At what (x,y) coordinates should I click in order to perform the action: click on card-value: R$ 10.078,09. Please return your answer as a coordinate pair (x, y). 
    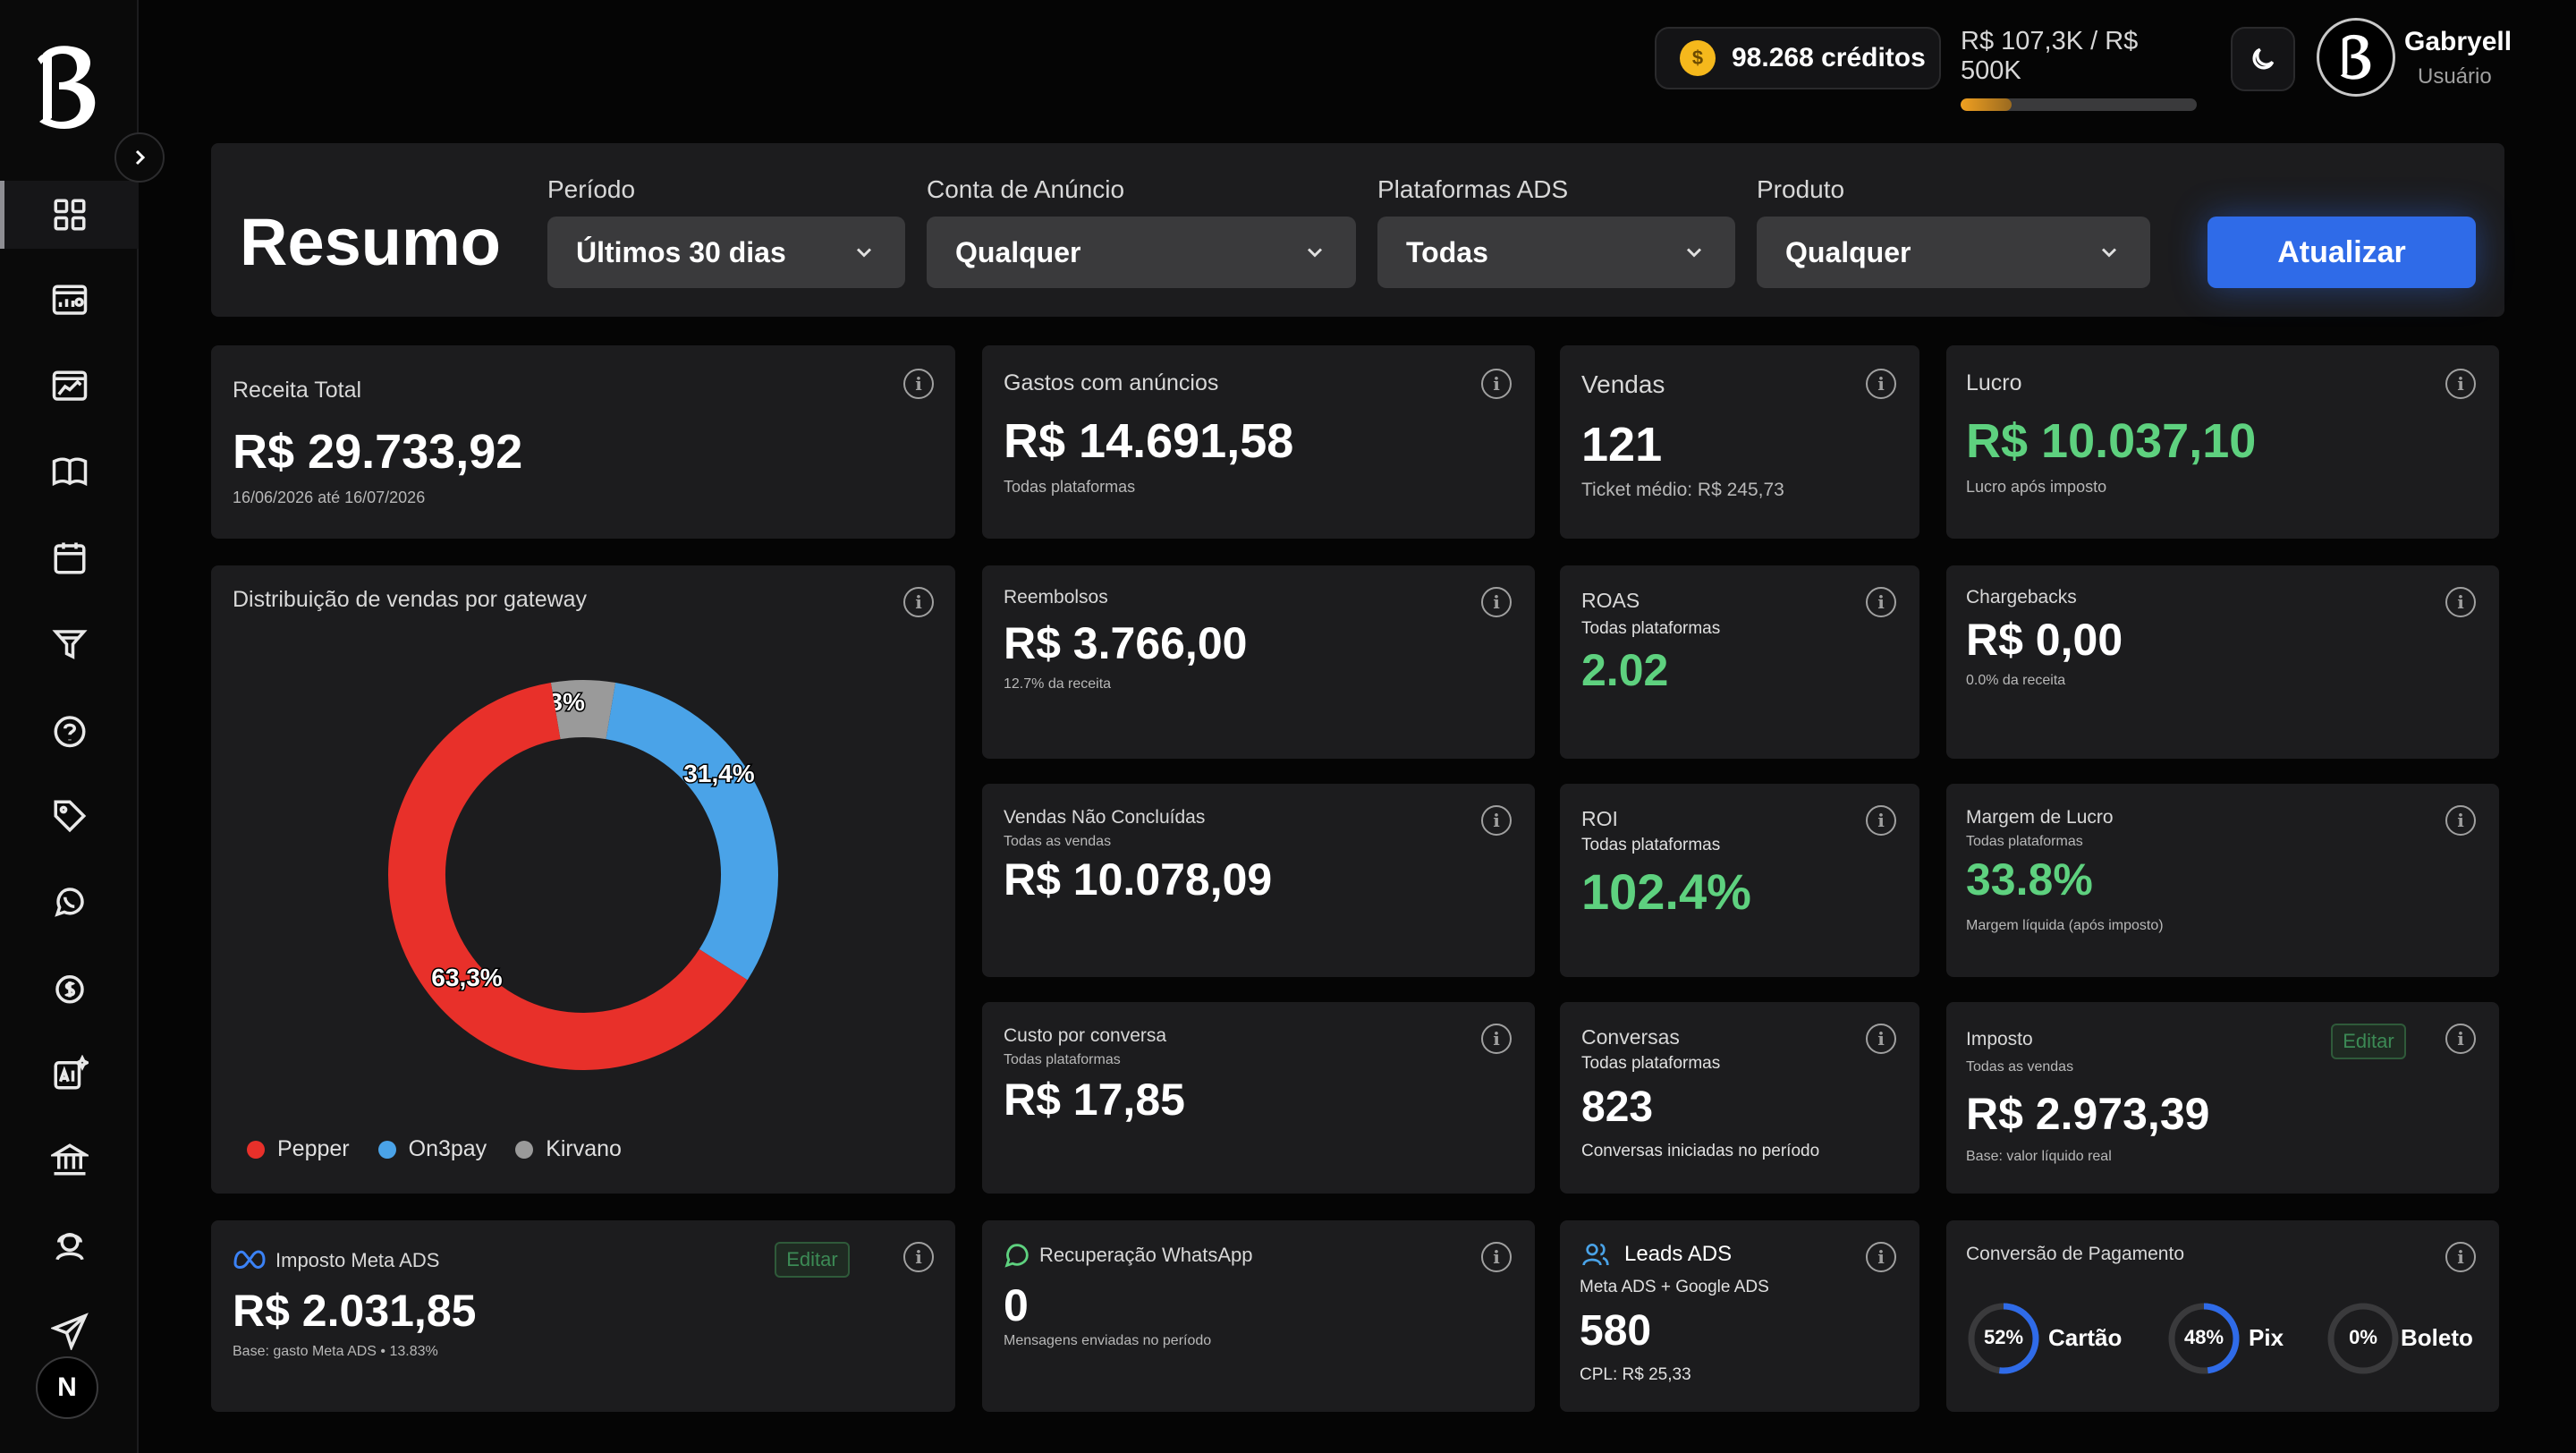
    Looking at the image, I should click on (1138, 879).